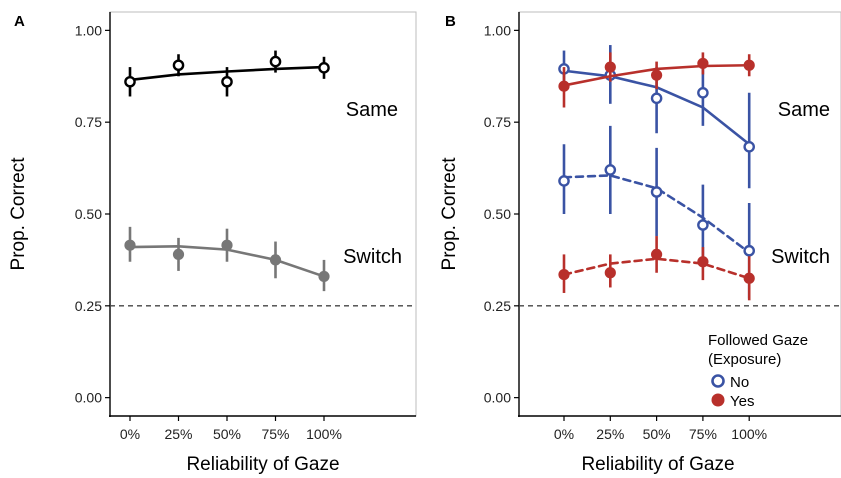 The width and height of the screenshot is (841, 478). I want to click on series-label-same: Same, so click(372, 110).